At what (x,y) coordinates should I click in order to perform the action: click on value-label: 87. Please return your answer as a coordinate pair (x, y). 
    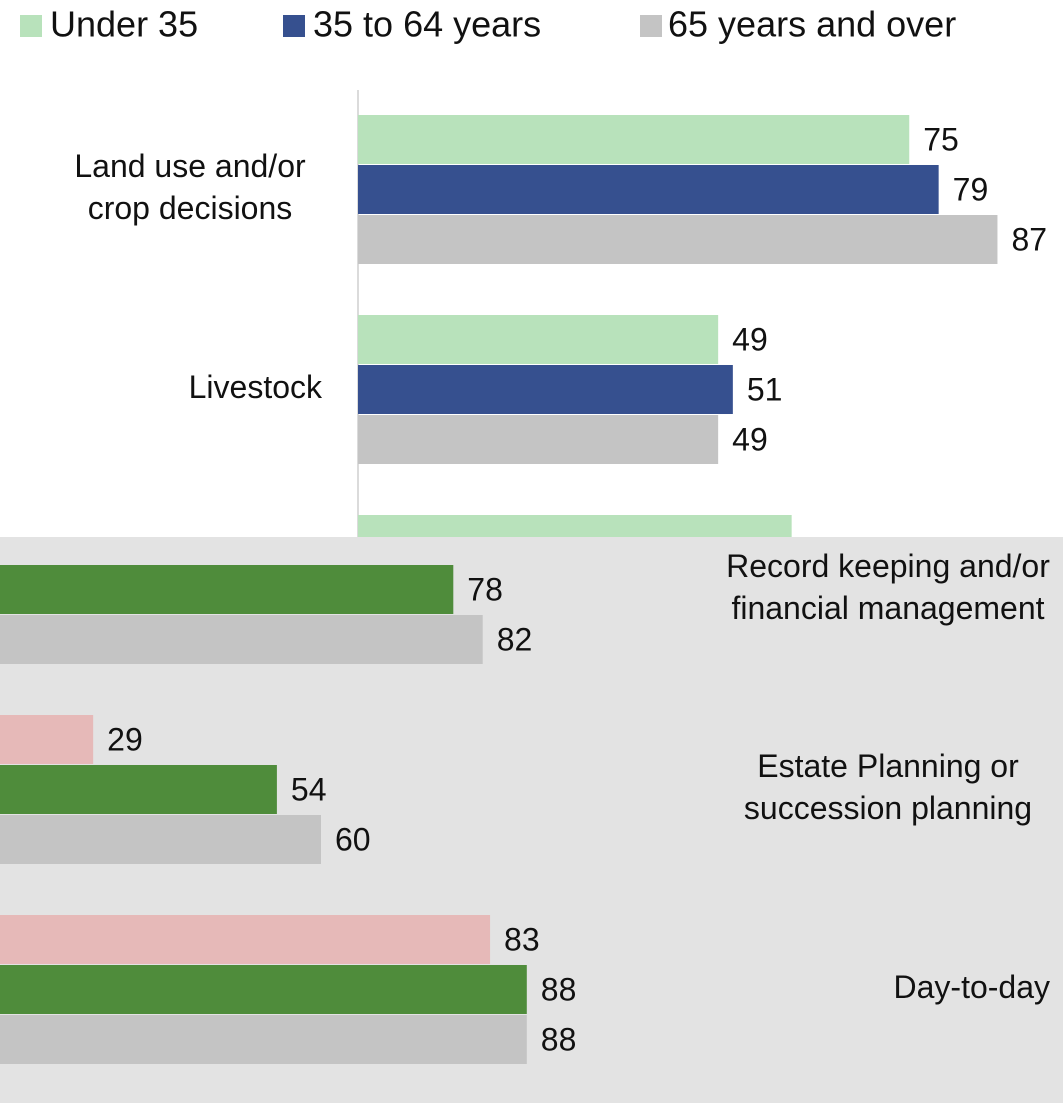
    Looking at the image, I should click on (1029, 239).